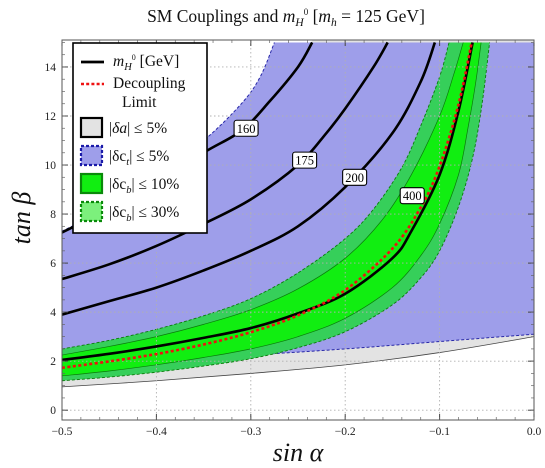 The image size is (545, 468). I want to click on contour-label-text: 200, so click(354, 178).